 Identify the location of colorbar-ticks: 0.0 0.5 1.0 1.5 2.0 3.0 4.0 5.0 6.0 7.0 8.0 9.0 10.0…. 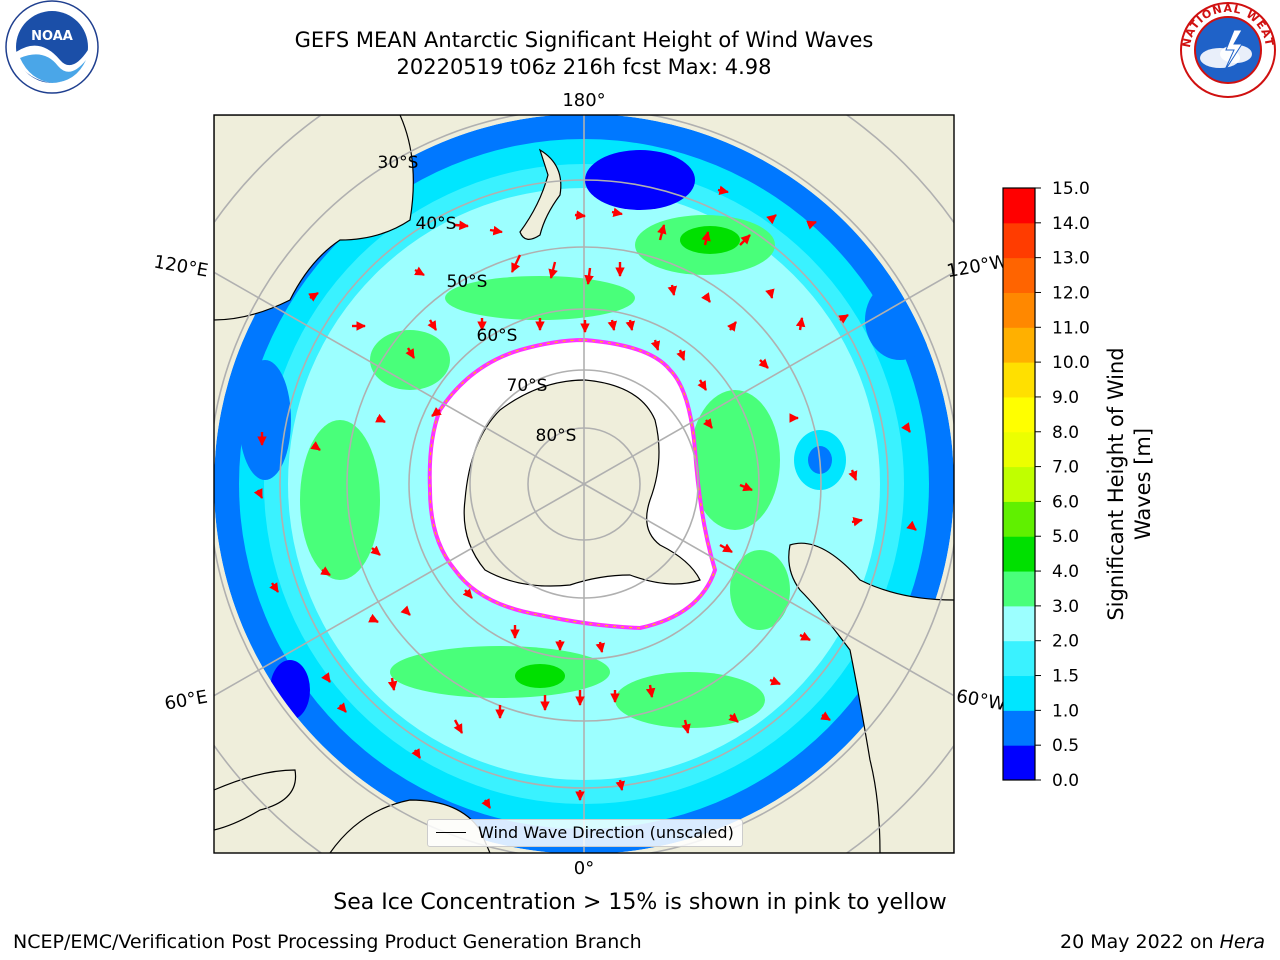
(1062, 485).